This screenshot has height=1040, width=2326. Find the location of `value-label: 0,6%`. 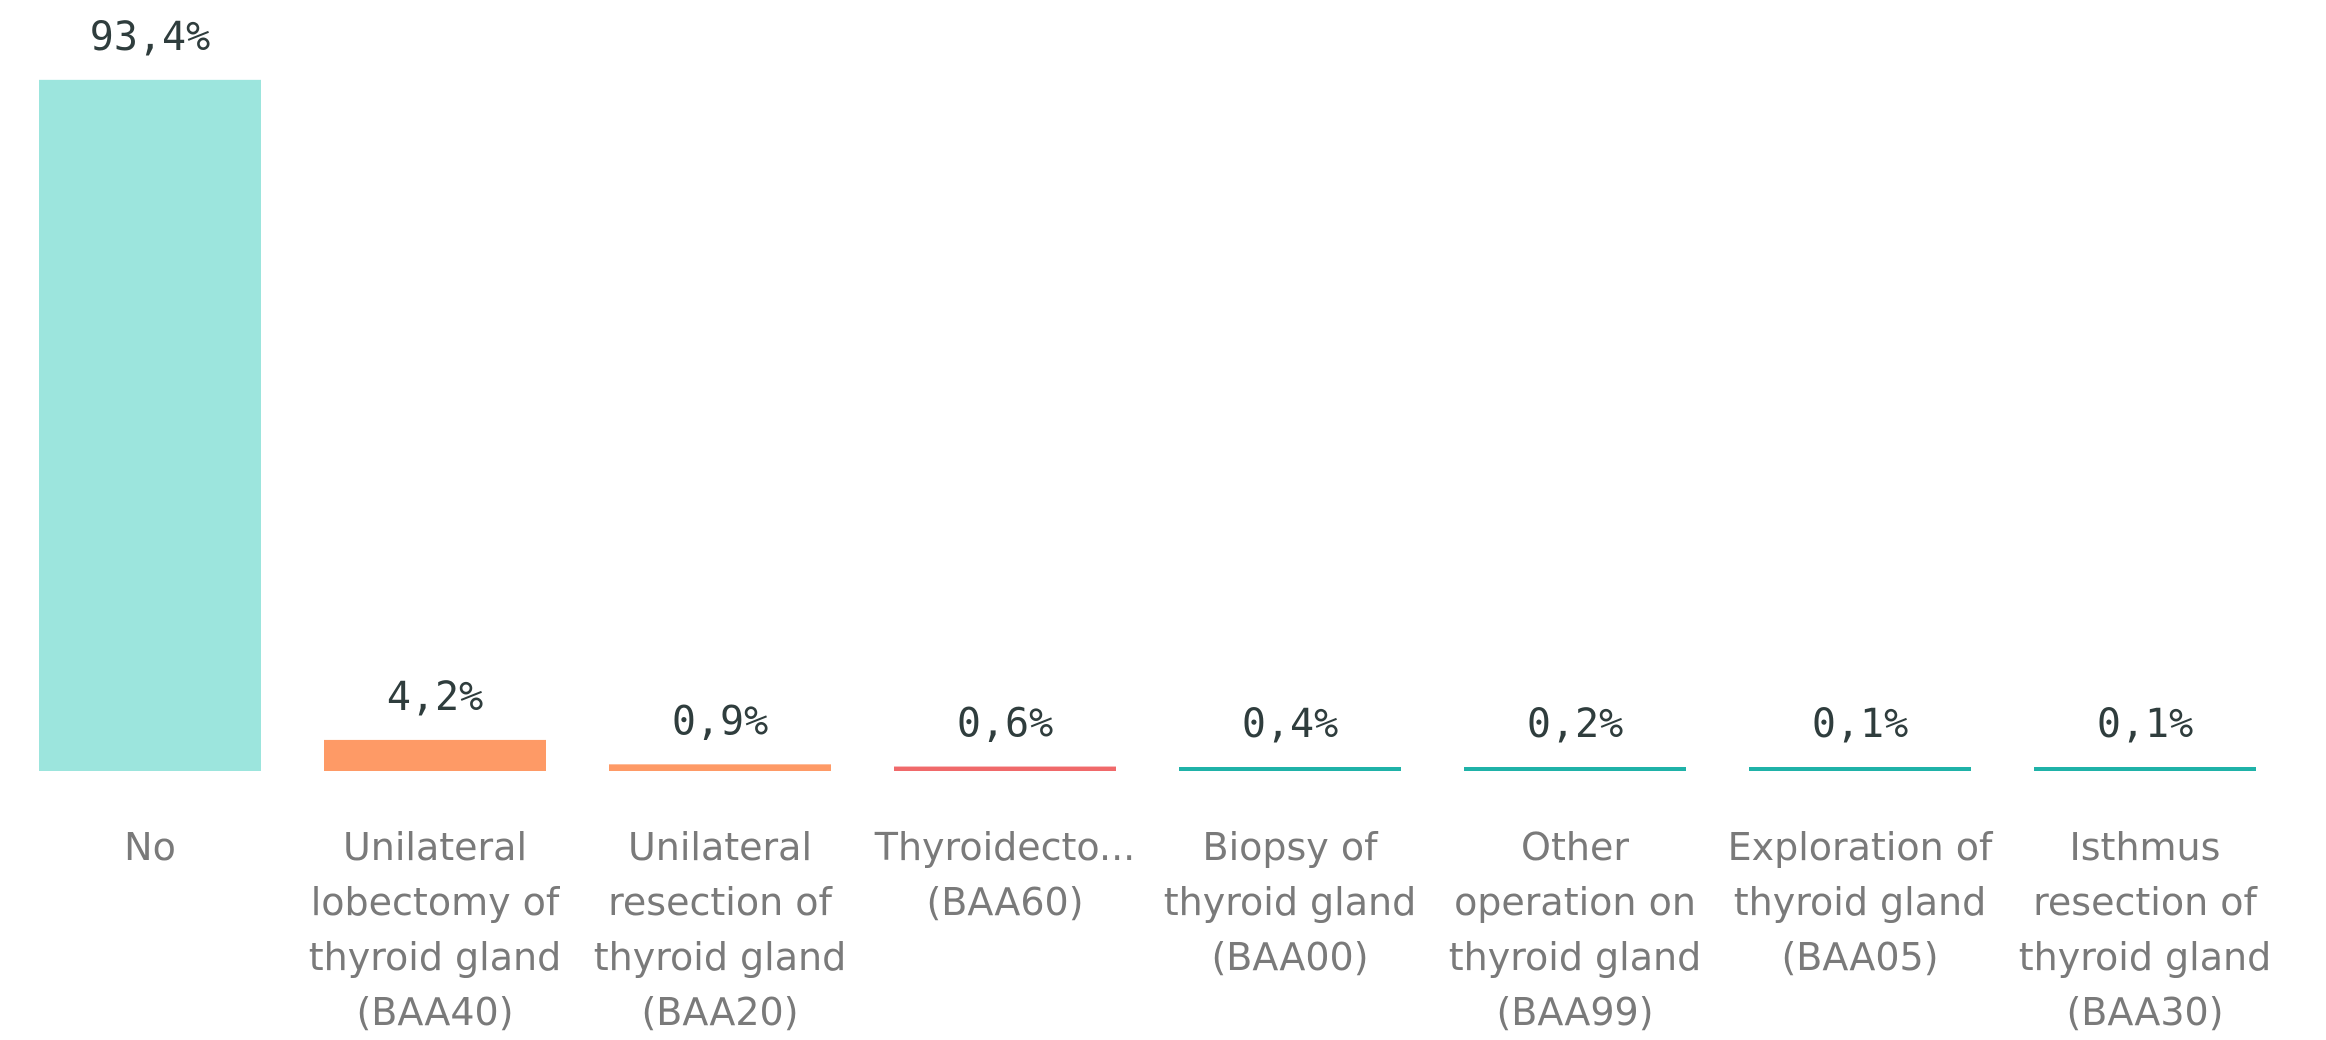

value-label: 0,6% is located at coordinates (1005, 724).